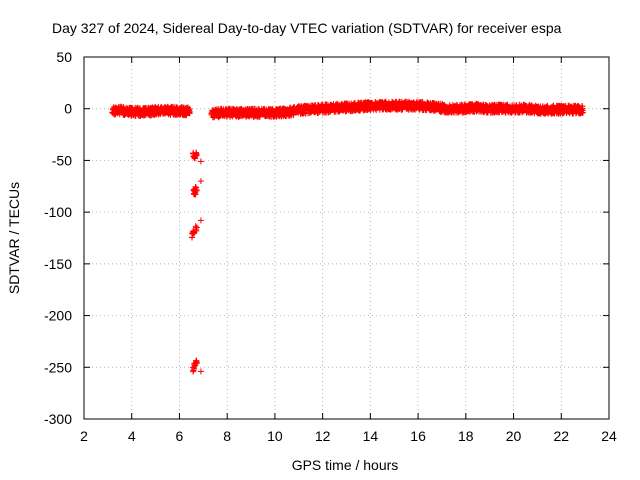 The image size is (640, 480). I want to click on y-tick-label: 50, so click(64, 57).